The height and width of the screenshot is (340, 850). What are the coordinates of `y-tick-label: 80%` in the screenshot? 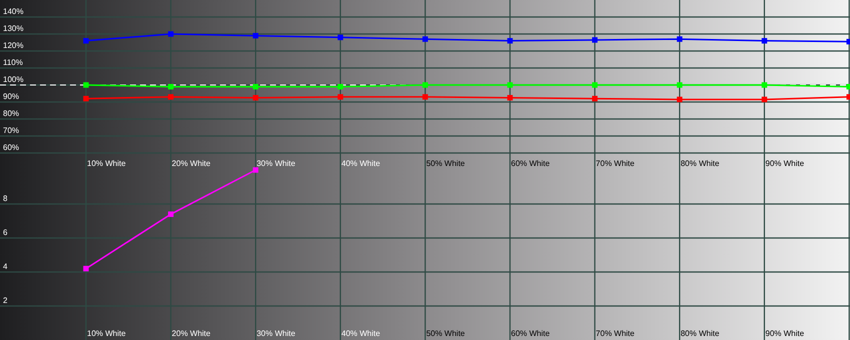 It's located at (11, 113).